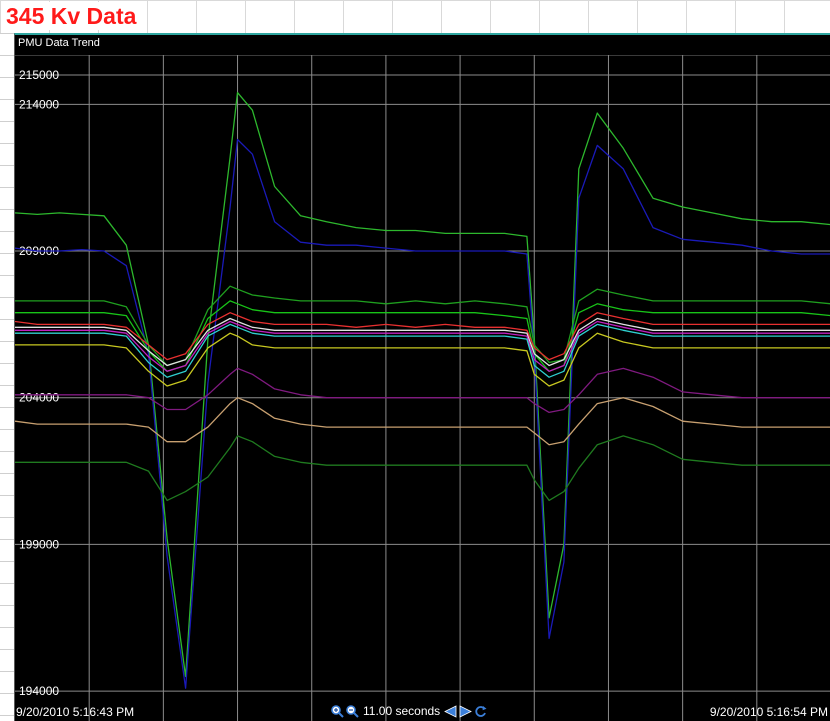 The width and height of the screenshot is (830, 721). Describe the element at coordinates (39, 398) in the screenshot. I see `y-tick-label: 204000` at that location.